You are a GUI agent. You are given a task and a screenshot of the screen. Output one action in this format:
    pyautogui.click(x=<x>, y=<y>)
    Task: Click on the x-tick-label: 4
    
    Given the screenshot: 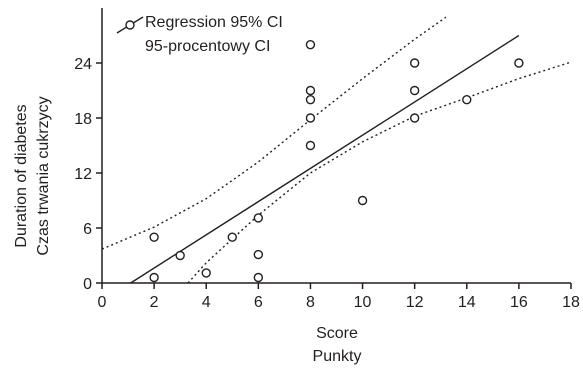 What is the action you would take?
    pyautogui.click(x=206, y=302)
    